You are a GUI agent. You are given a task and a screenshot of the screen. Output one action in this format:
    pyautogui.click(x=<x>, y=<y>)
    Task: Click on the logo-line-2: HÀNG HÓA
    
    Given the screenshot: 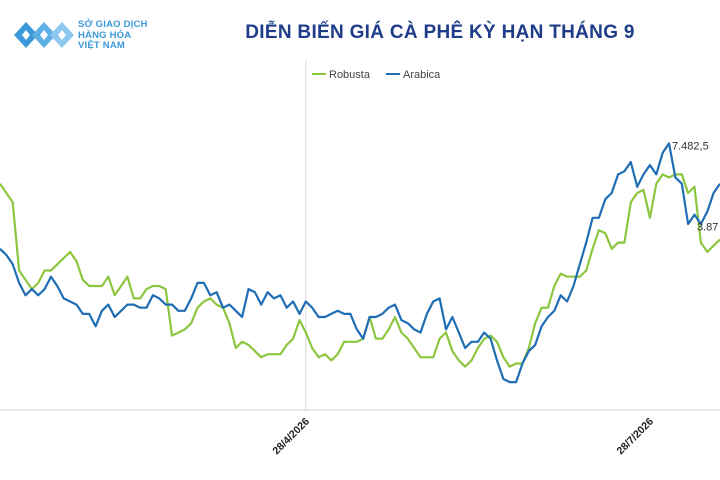 What is the action you would take?
    pyautogui.click(x=105, y=35)
    